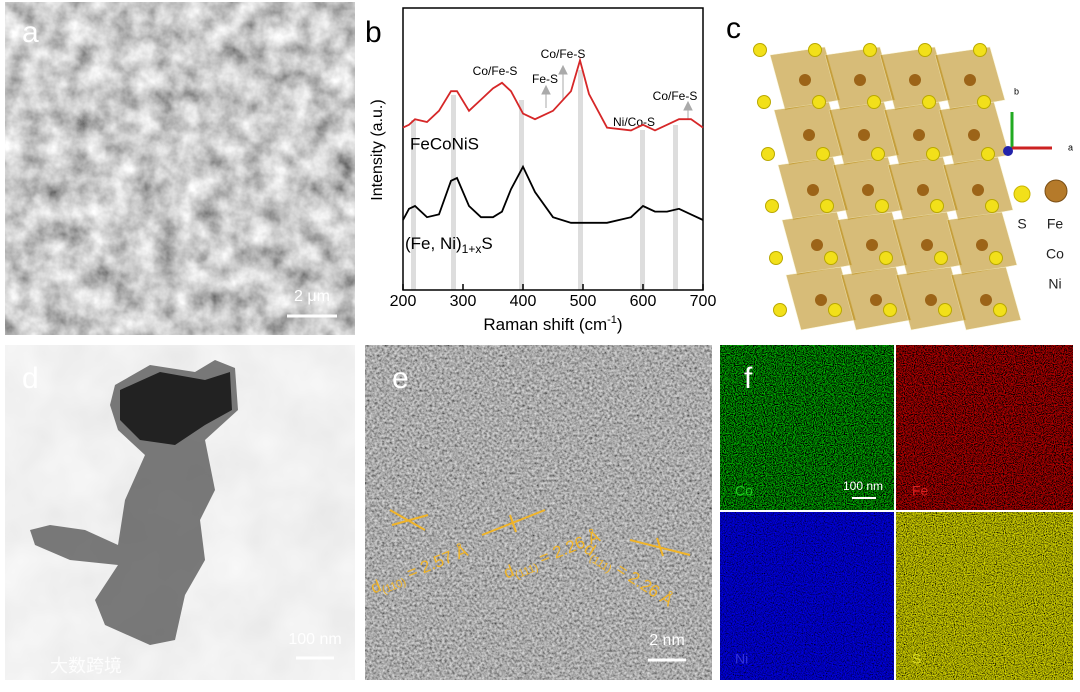  I want to click on y-axis-title: Intensity (a.u.), so click(377, 149).